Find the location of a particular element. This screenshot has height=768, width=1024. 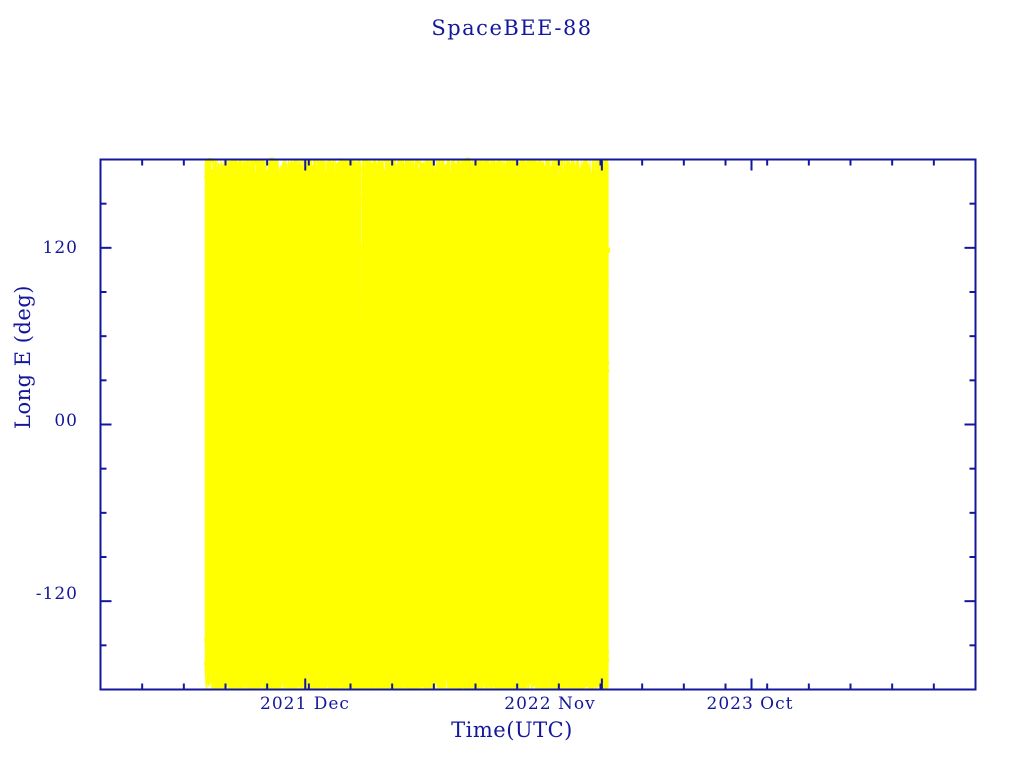

x-axis-title: Time(UTC) is located at coordinates (512, 730).